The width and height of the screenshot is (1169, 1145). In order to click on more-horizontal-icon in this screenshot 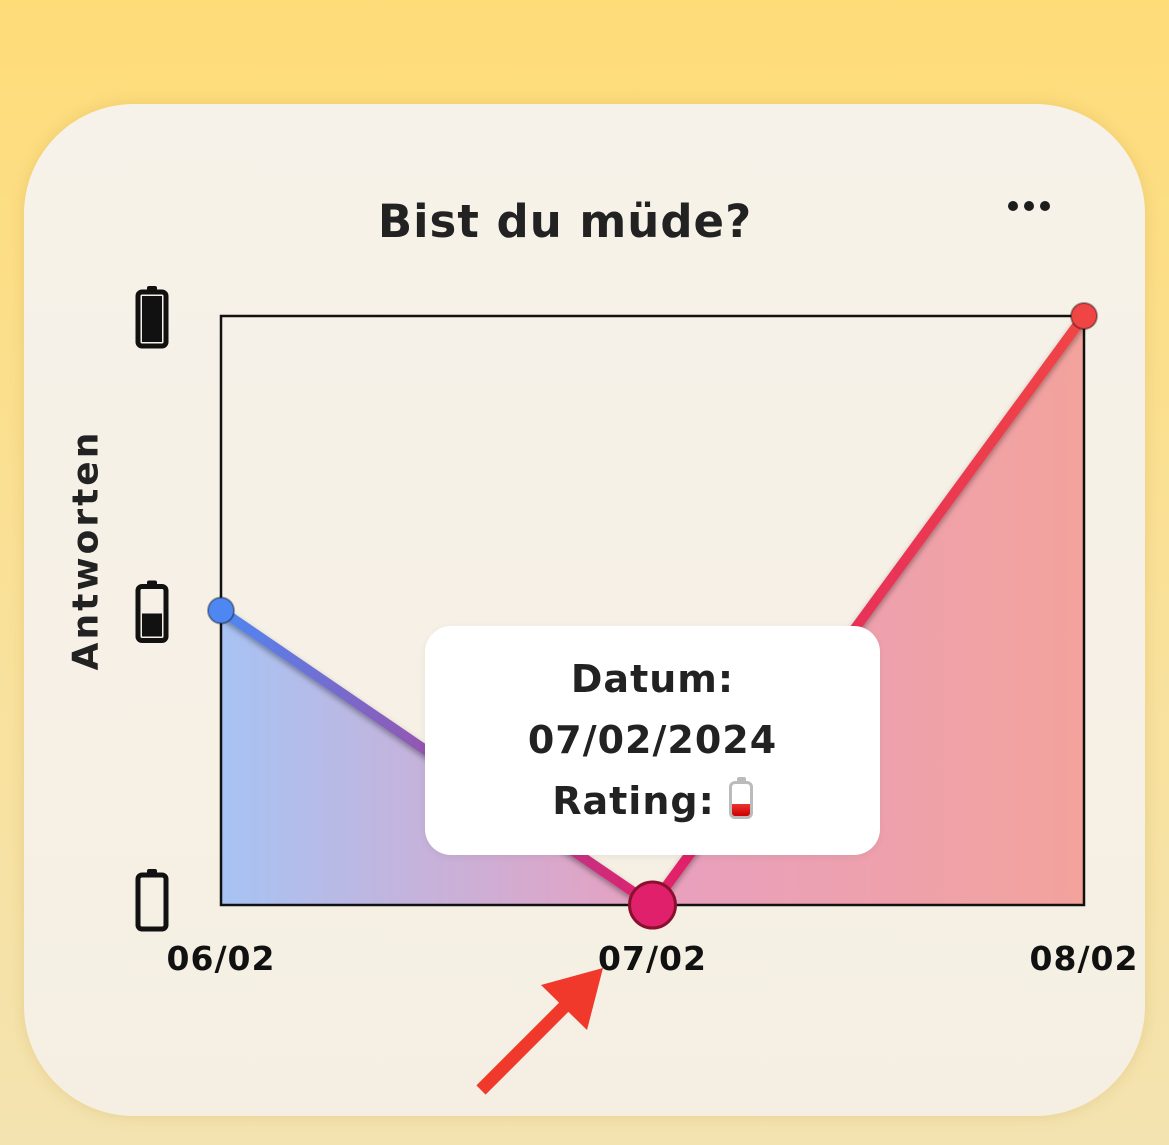, I will do `click(1013, 206)`.